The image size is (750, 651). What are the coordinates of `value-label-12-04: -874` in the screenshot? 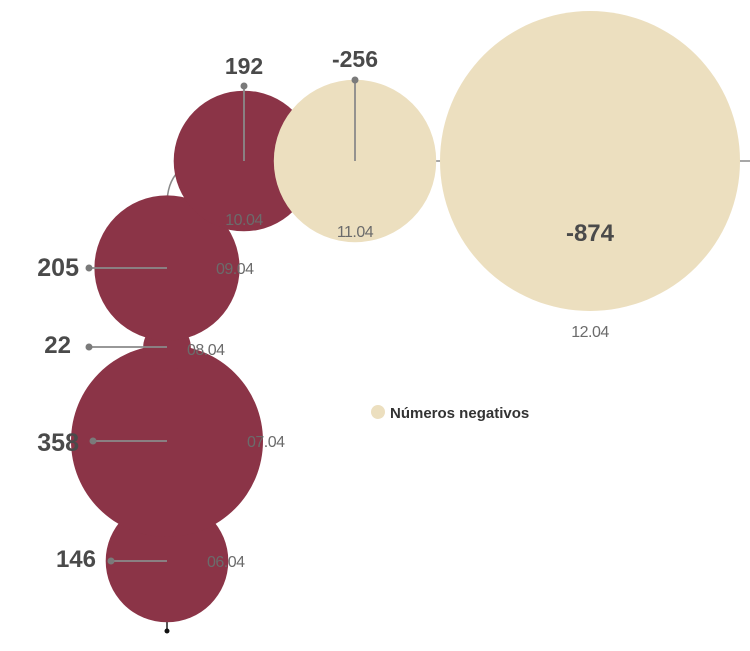 It's located at (590, 233).